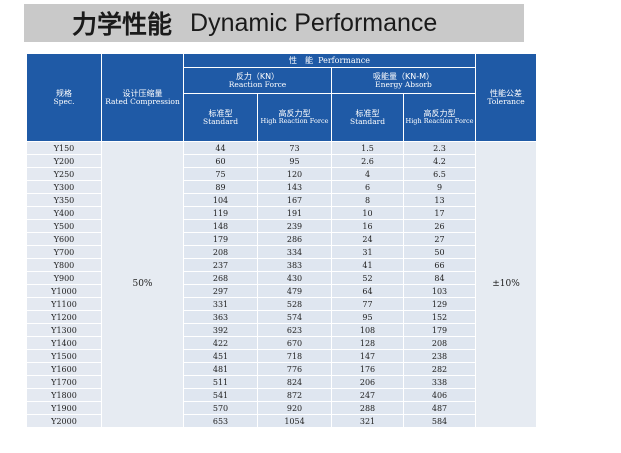 This screenshot has height=453, width=621. What do you see at coordinates (64, 382) in the screenshot?
I see `spec-cell: Y1700` at bounding box center [64, 382].